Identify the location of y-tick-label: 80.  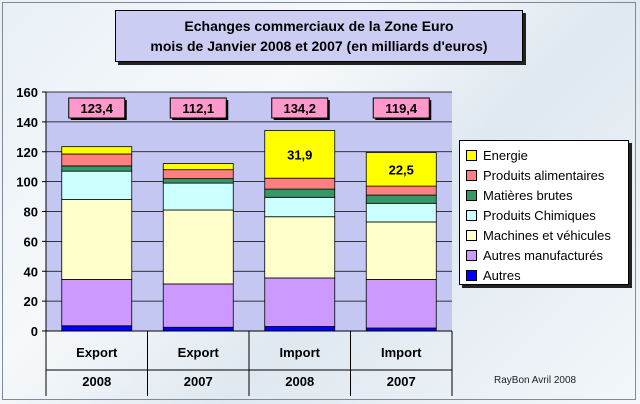
(31, 212).